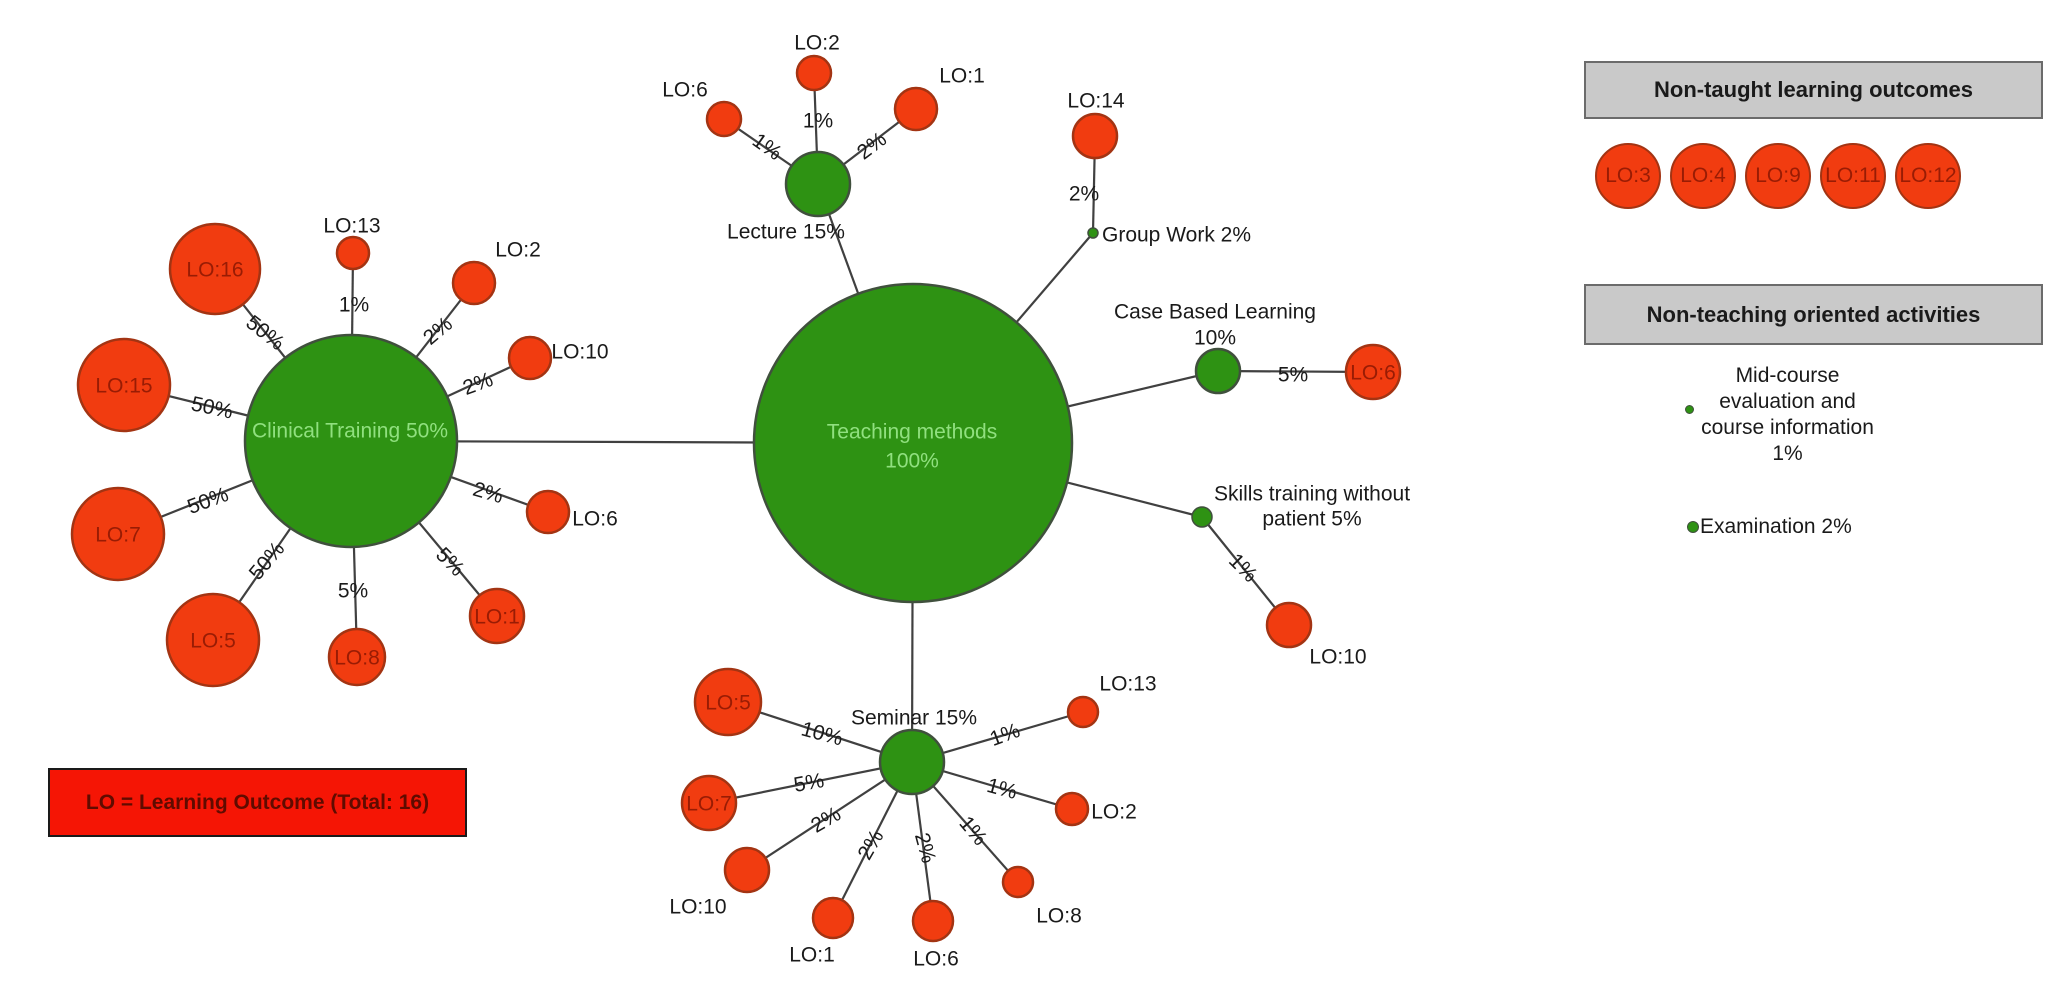 The image size is (2059, 1001). What do you see at coordinates (438, 330) in the screenshot?
I see `edge-label-clinical-lo2: 2%` at bounding box center [438, 330].